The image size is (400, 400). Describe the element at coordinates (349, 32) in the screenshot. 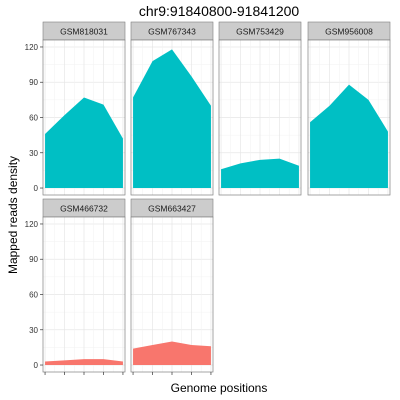

I see `facet-strip-label: GSM956008` at that location.